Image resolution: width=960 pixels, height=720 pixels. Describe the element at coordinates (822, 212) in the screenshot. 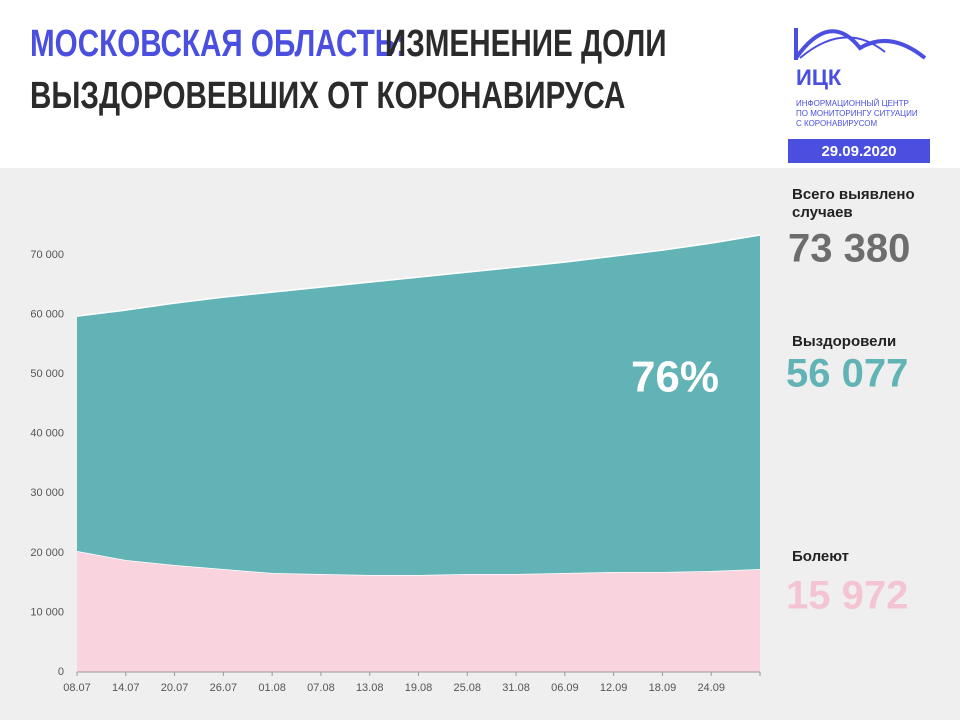

I see `stat-label: случаев` at that location.